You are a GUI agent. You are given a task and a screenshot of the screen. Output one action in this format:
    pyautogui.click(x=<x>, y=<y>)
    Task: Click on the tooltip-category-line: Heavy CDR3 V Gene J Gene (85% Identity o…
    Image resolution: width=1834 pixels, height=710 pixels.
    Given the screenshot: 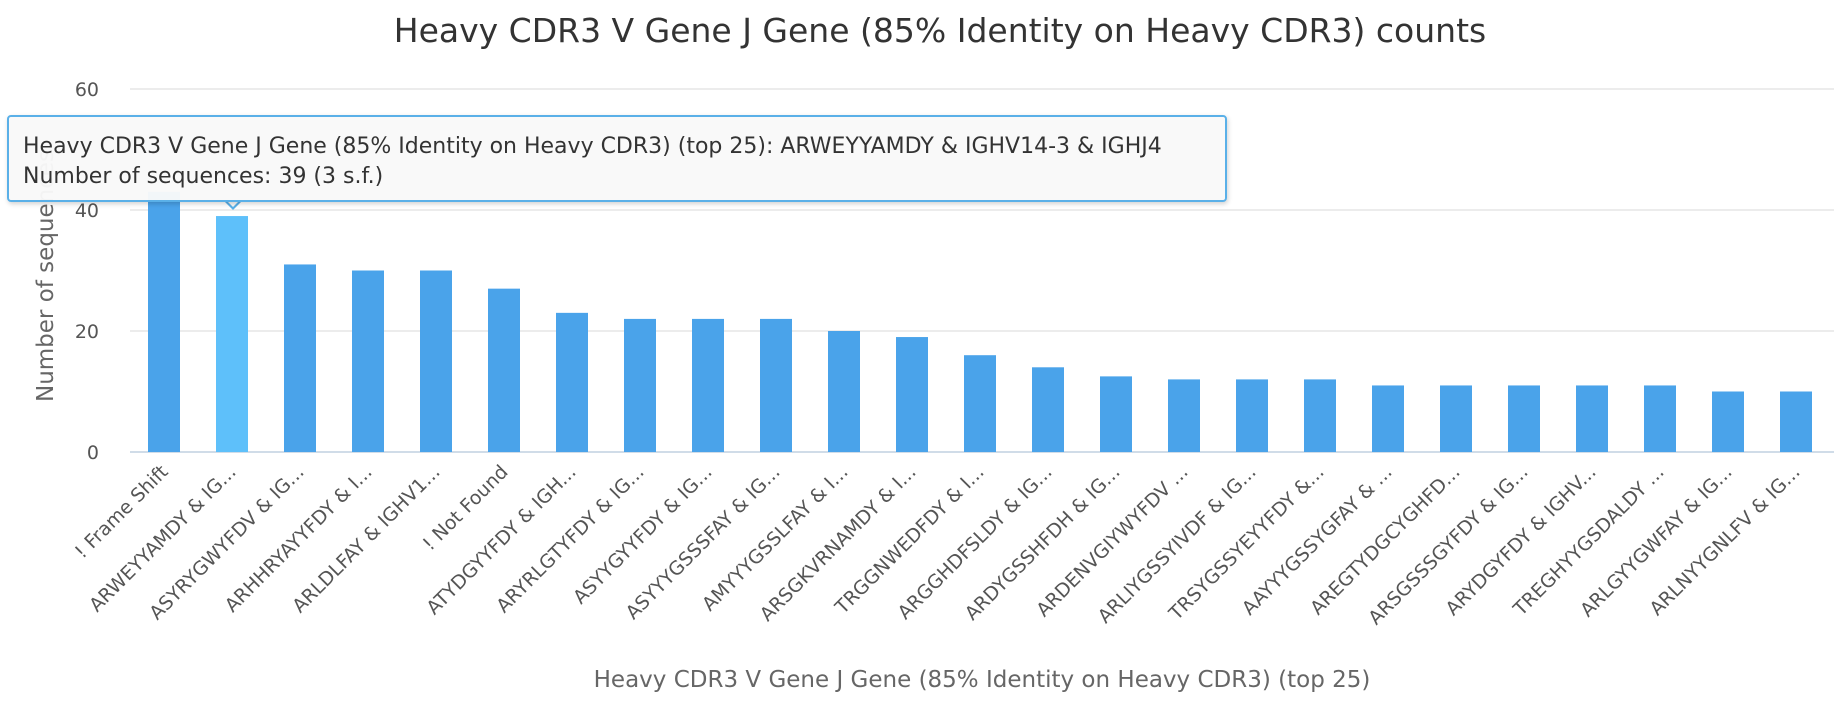 What is the action you would take?
    pyautogui.click(x=592, y=146)
    